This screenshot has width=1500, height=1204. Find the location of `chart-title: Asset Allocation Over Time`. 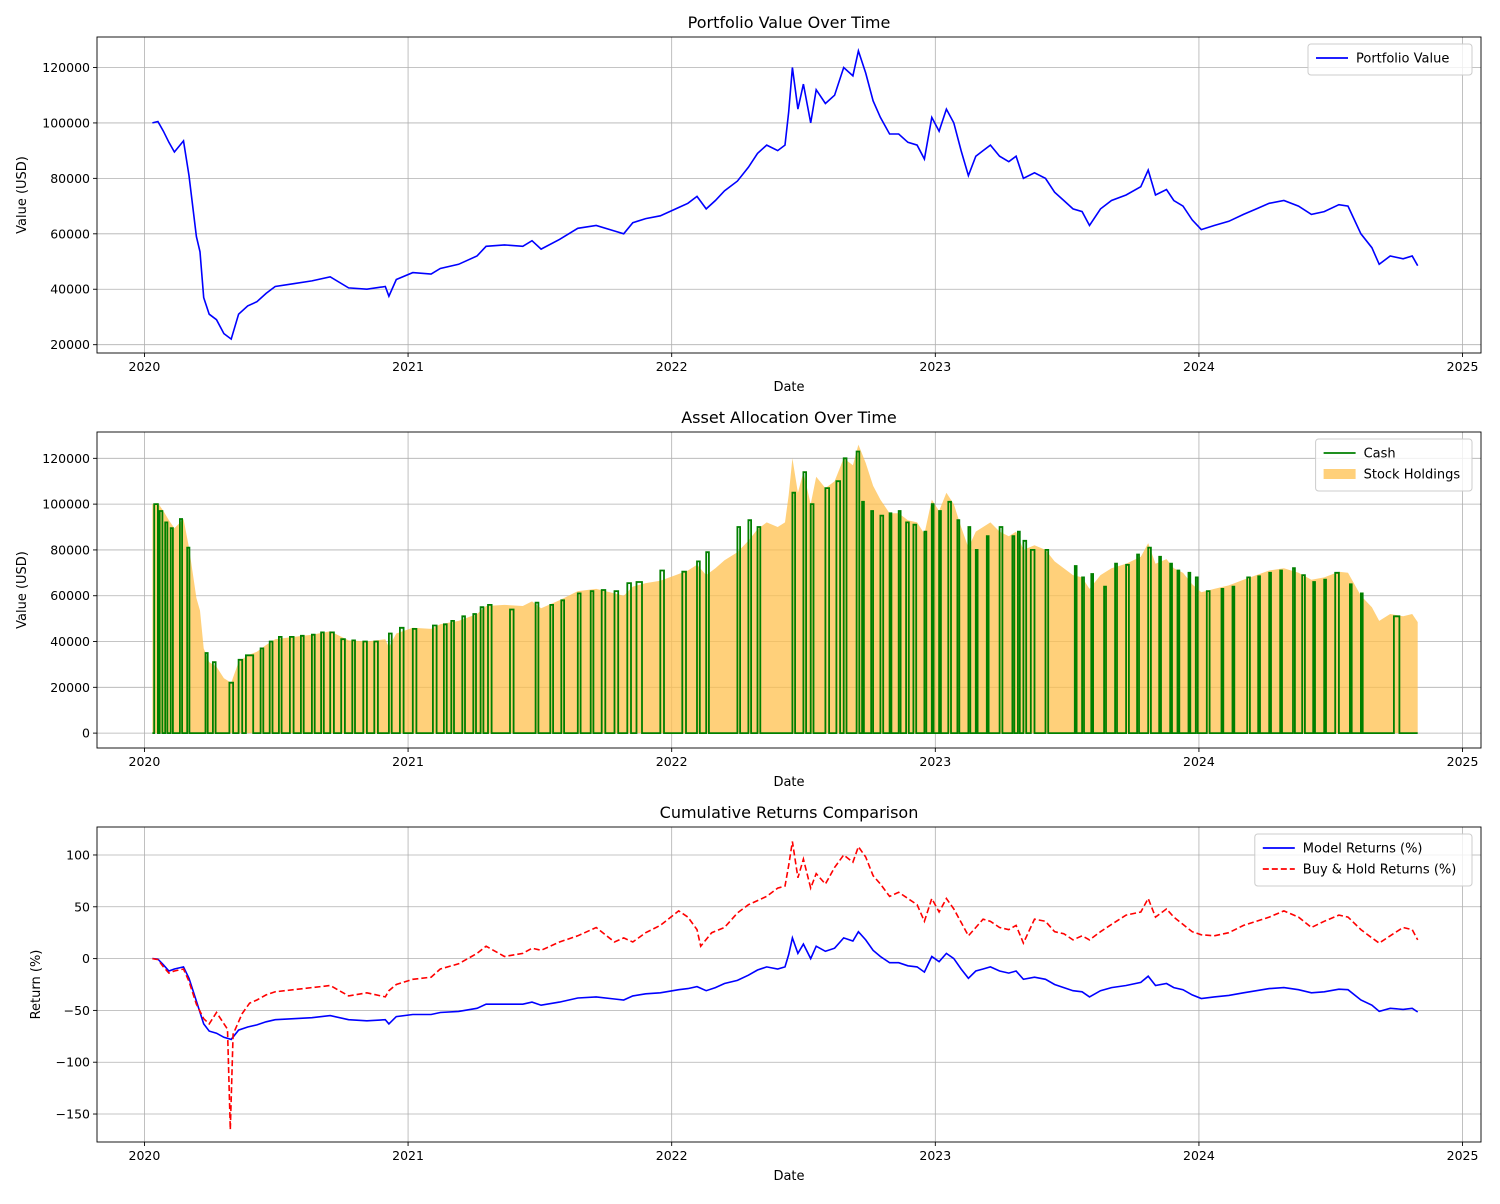

chart-title: Asset Allocation Over Time is located at coordinates (789, 417).